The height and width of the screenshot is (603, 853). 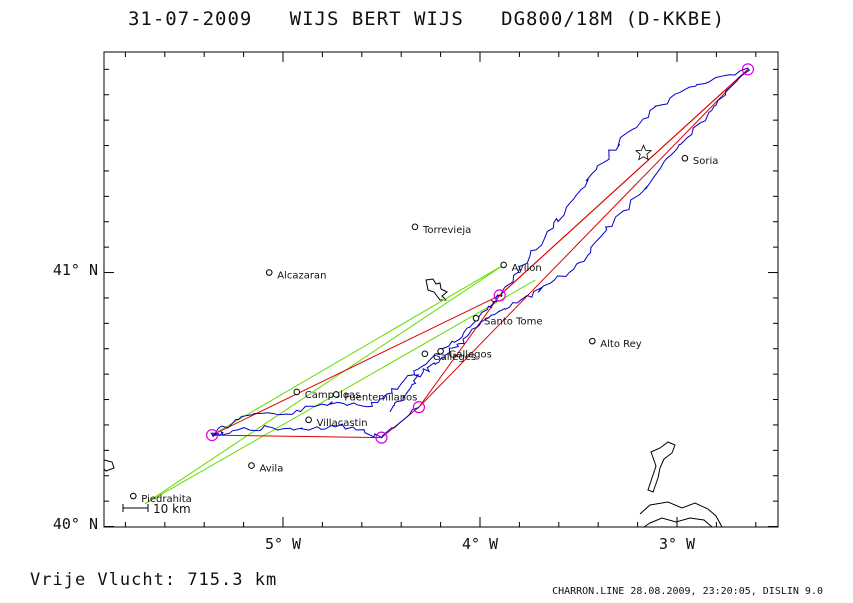 I want to click on place-label: Avila, so click(x=271, y=469).